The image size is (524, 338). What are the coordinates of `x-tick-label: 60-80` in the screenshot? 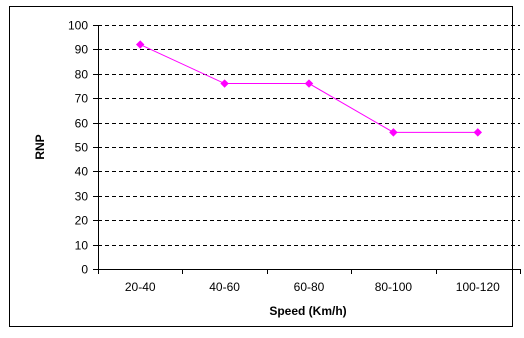 It's located at (309, 287).